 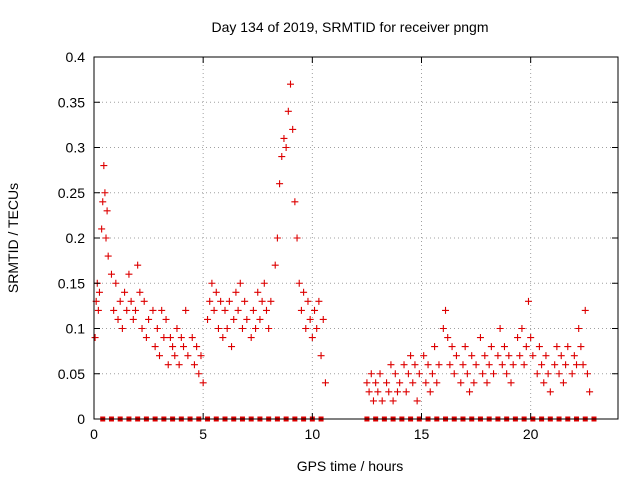 What do you see at coordinates (422, 434) in the screenshot?
I see `x-tick-label: 15` at bounding box center [422, 434].